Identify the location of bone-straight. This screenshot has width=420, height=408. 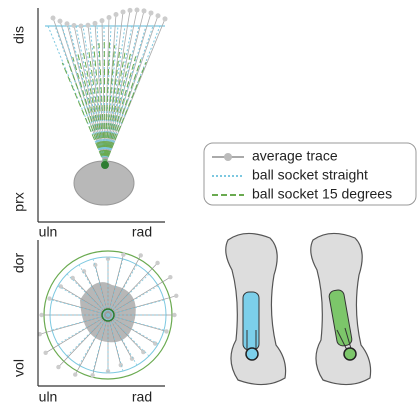
(256, 309).